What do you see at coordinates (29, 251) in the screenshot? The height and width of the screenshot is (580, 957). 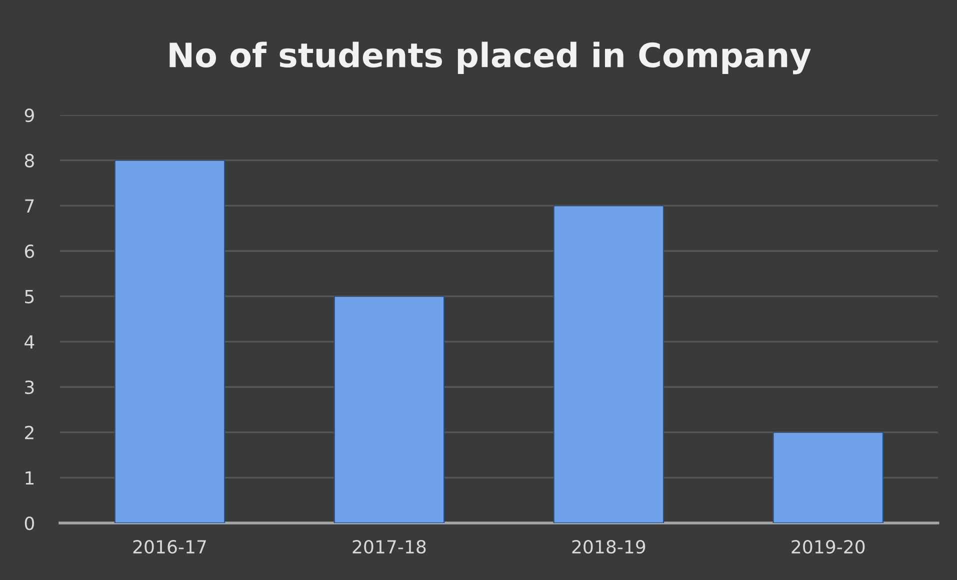 I see `y-tick-label: 6` at bounding box center [29, 251].